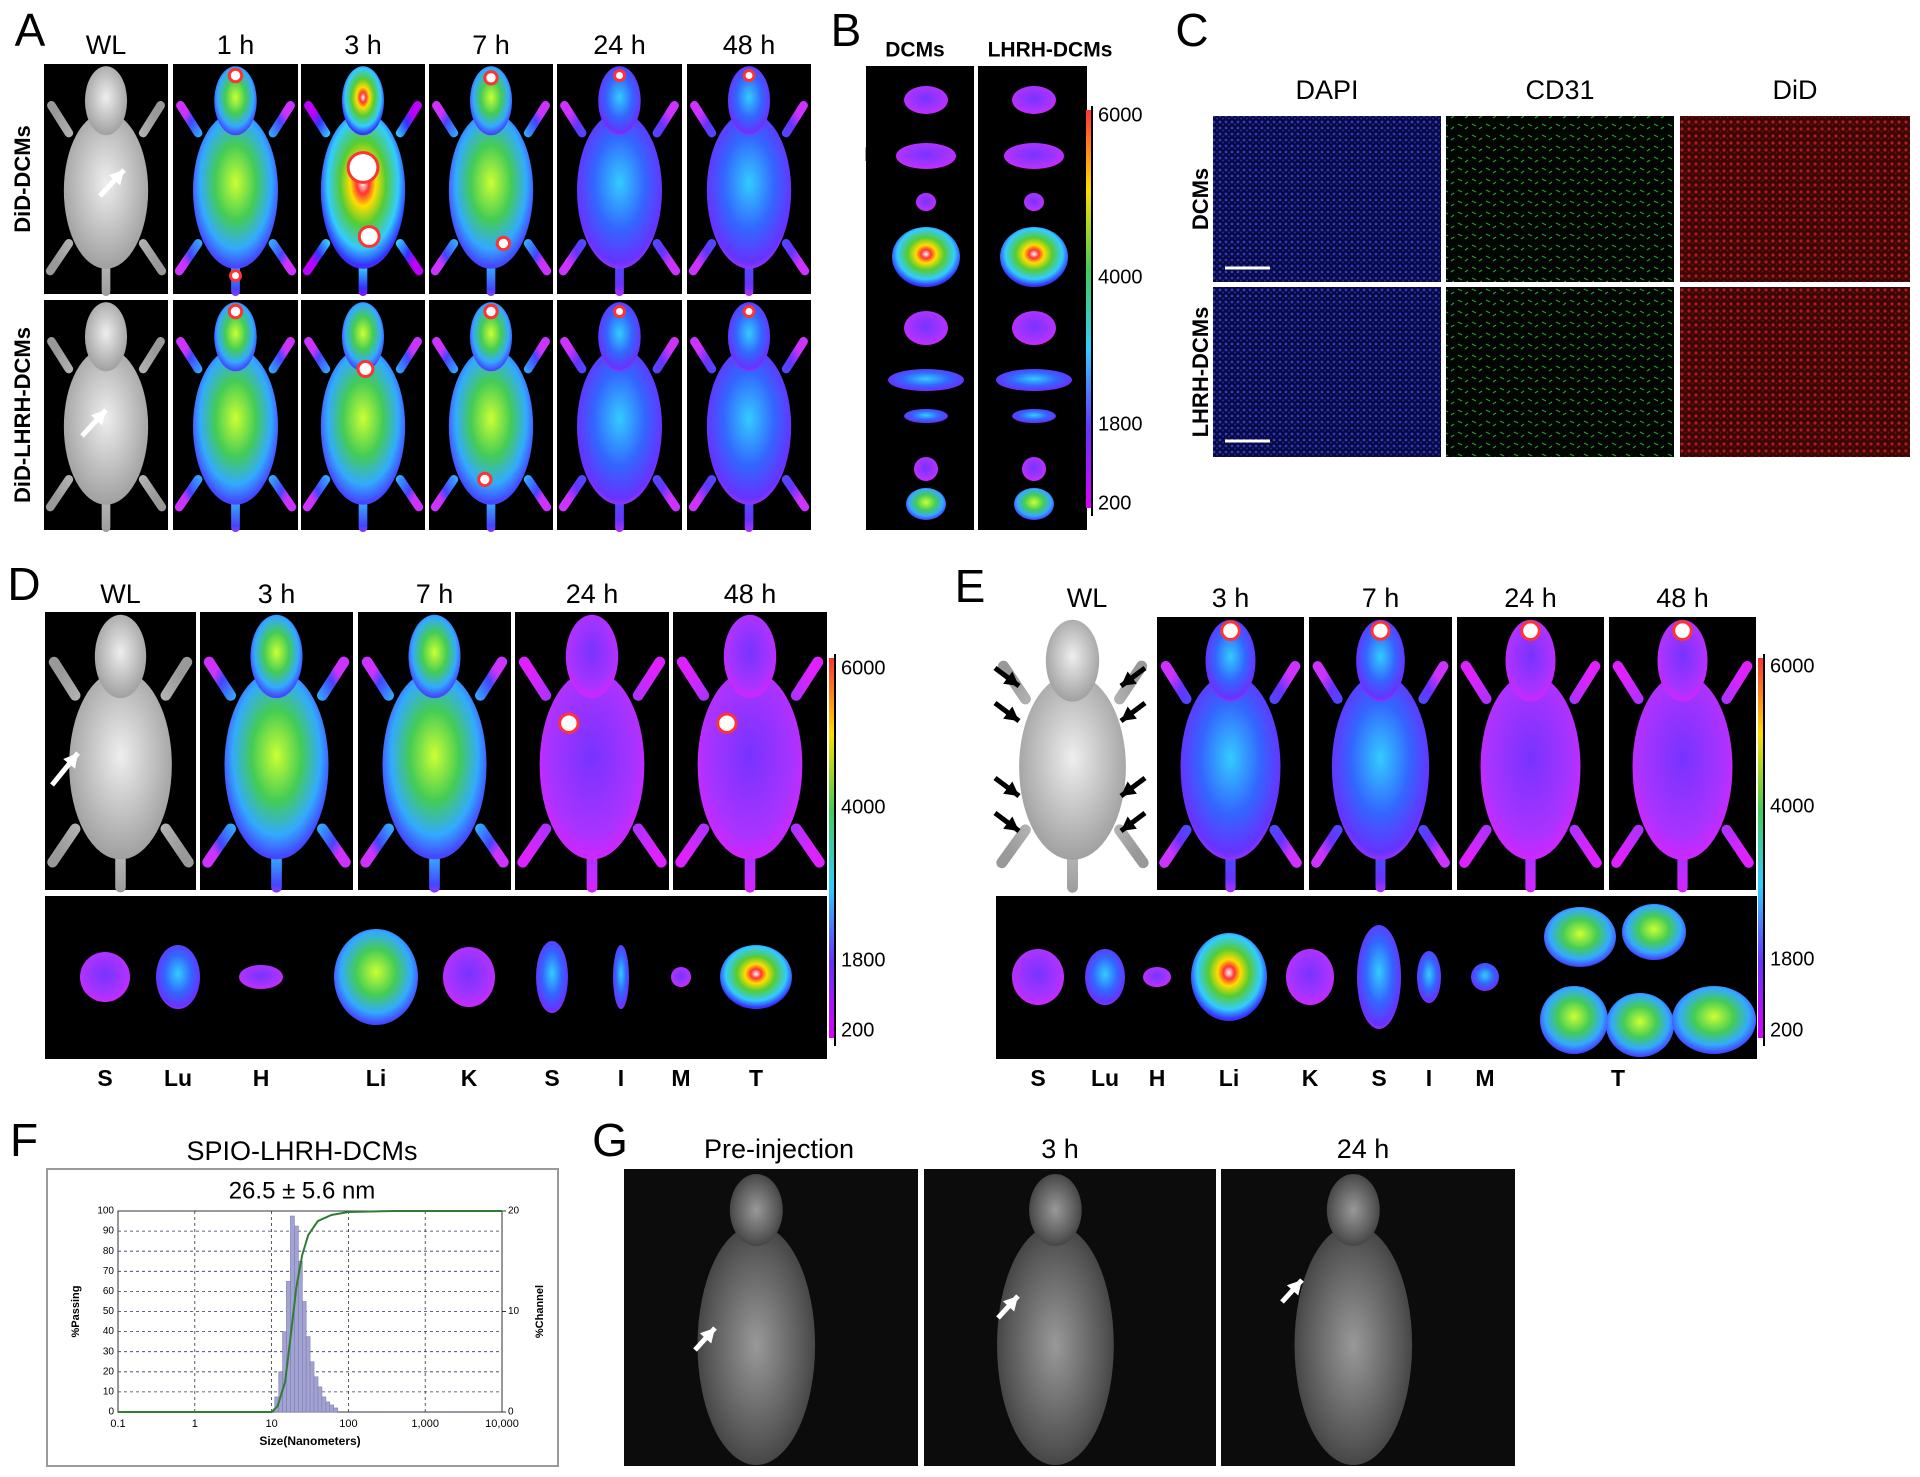  Describe the element at coordinates (1310, 1078) in the screenshot. I see `organ-label: K` at that location.